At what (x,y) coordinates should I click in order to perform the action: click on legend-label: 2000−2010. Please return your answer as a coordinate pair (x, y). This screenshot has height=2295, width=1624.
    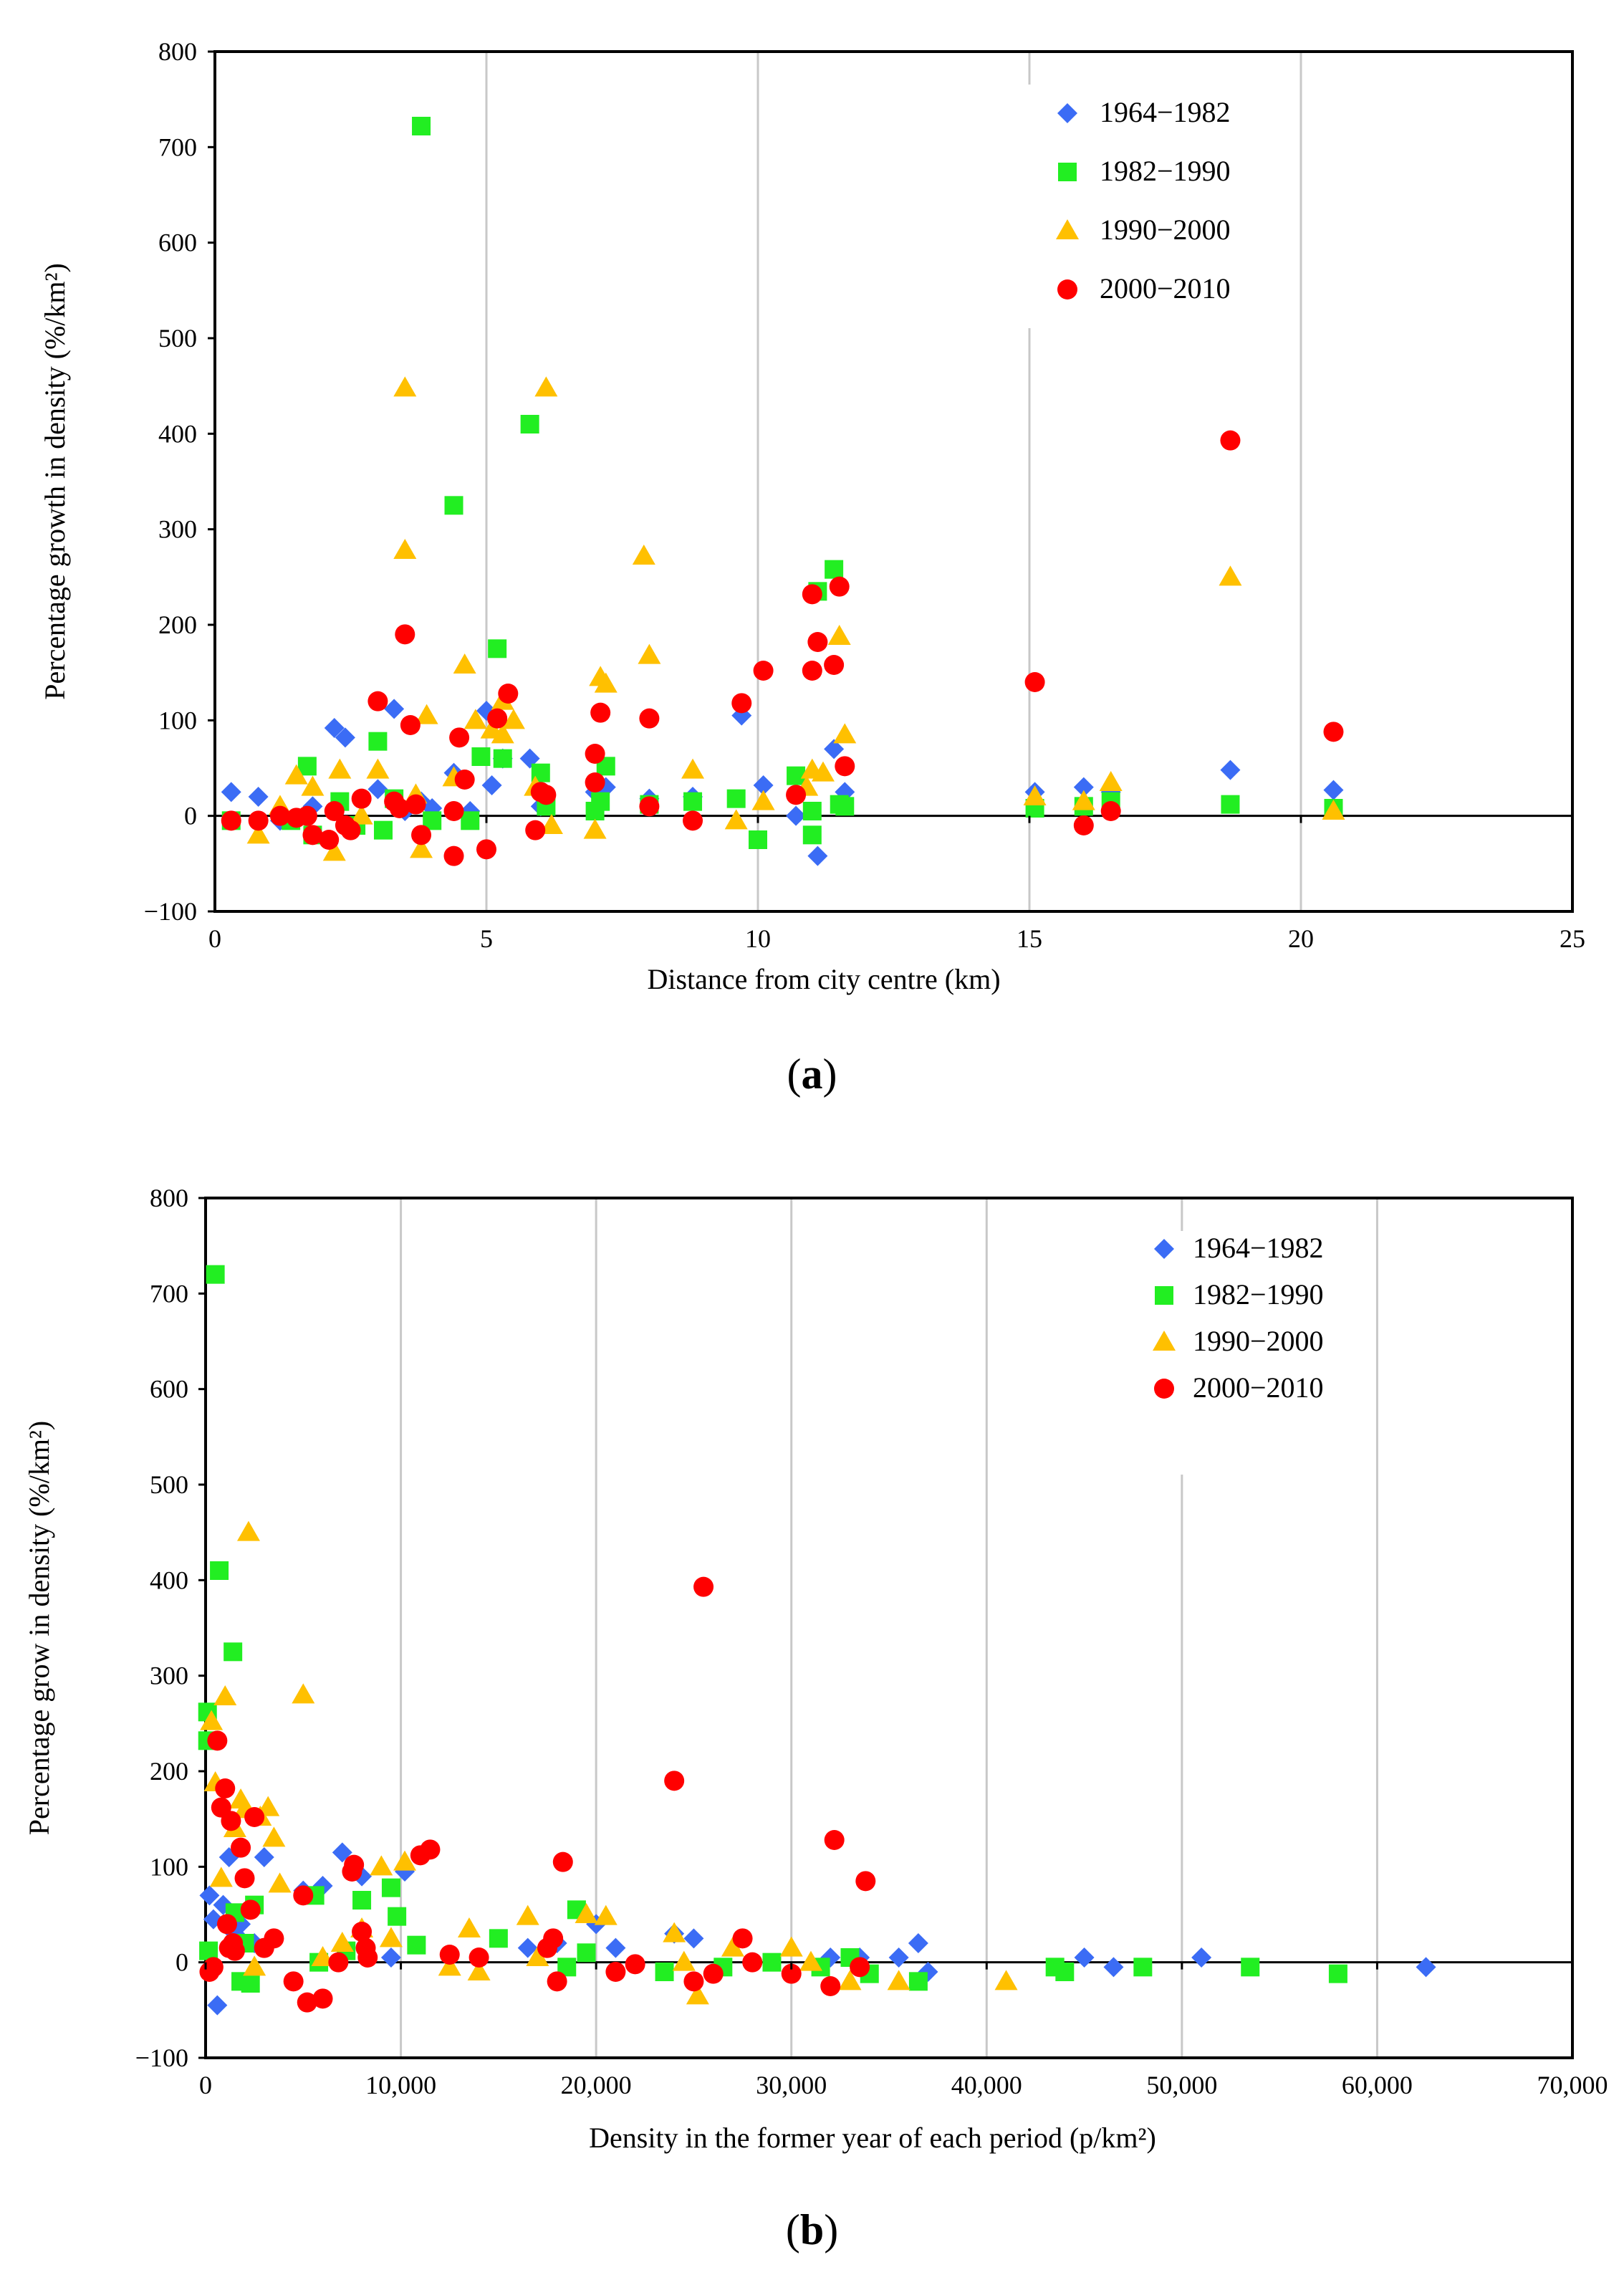
    Looking at the image, I should click on (1258, 1387).